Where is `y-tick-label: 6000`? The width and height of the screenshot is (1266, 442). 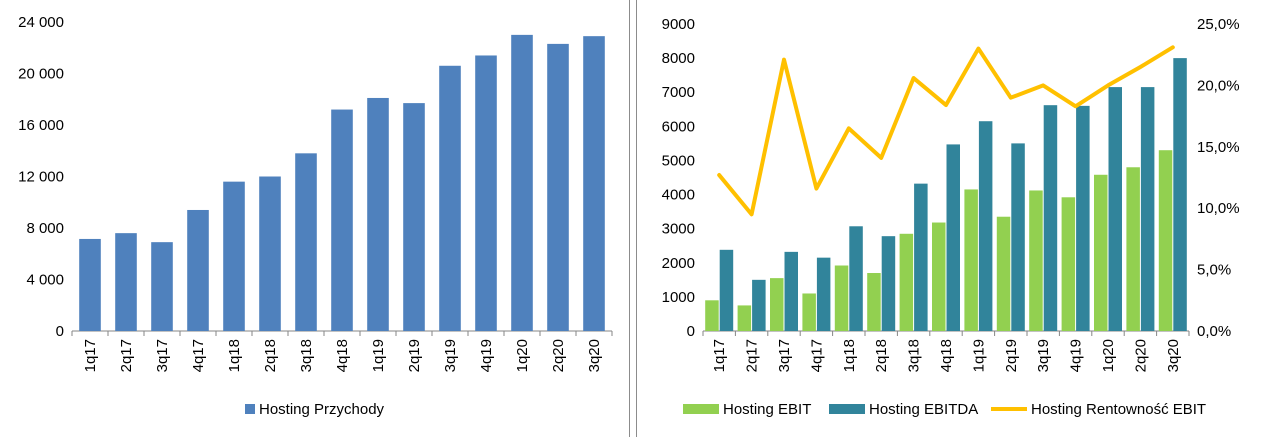 y-tick-label: 6000 is located at coordinates (678, 126).